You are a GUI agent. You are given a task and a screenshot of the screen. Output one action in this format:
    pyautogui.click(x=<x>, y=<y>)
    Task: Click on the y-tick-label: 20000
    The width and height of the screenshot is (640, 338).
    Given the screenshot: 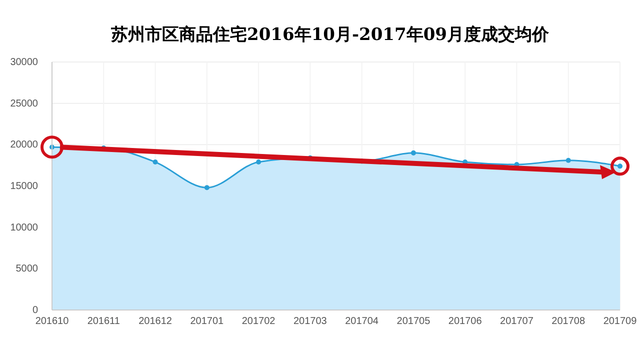 What is the action you would take?
    pyautogui.click(x=24, y=145)
    